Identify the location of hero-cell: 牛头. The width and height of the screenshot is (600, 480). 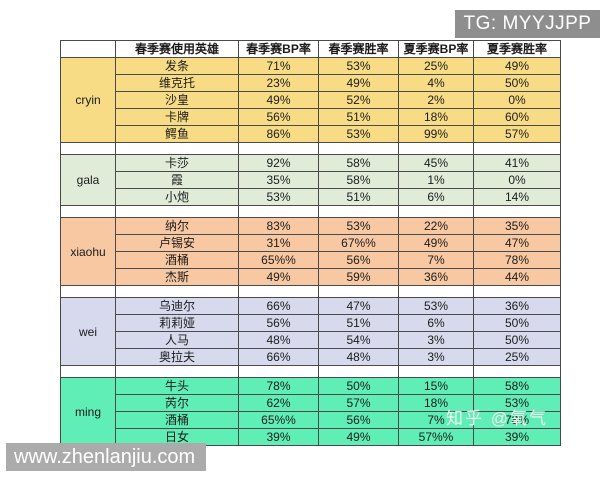
(177, 386).